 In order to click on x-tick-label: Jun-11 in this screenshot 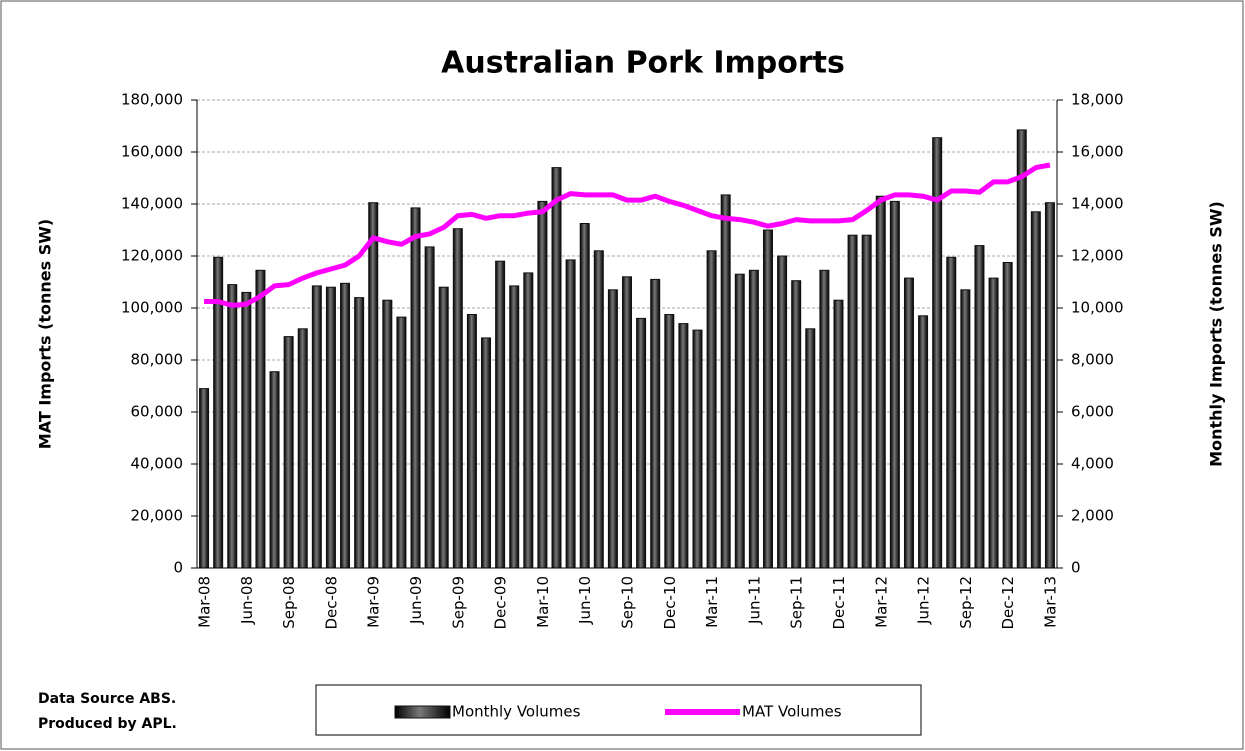, I will do `click(754, 600)`.